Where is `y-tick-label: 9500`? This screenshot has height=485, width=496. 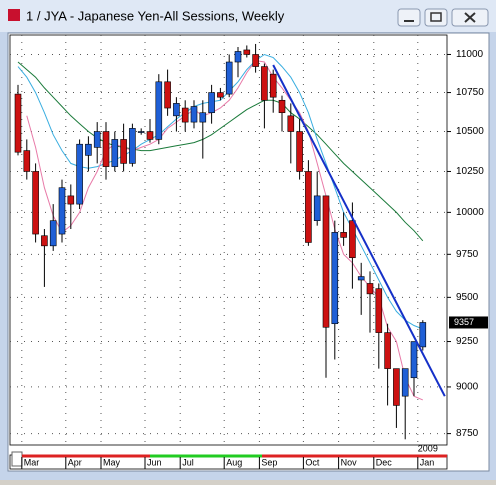
y-tick-label: 9500 is located at coordinates (467, 297).